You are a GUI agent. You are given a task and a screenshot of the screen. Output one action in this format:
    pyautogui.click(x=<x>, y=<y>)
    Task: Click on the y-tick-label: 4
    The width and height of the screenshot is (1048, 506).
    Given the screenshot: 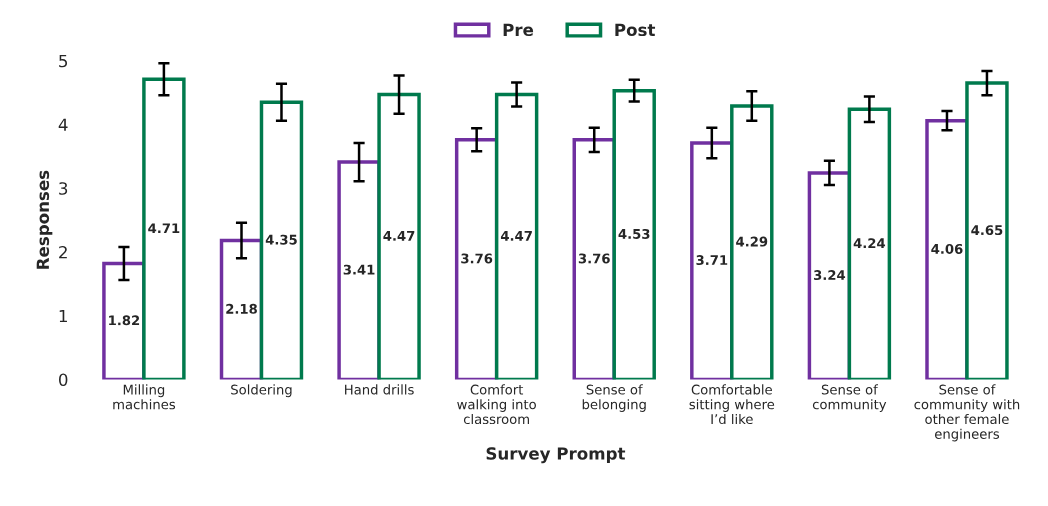 What is the action you would take?
    pyautogui.click(x=63, y=124)
    